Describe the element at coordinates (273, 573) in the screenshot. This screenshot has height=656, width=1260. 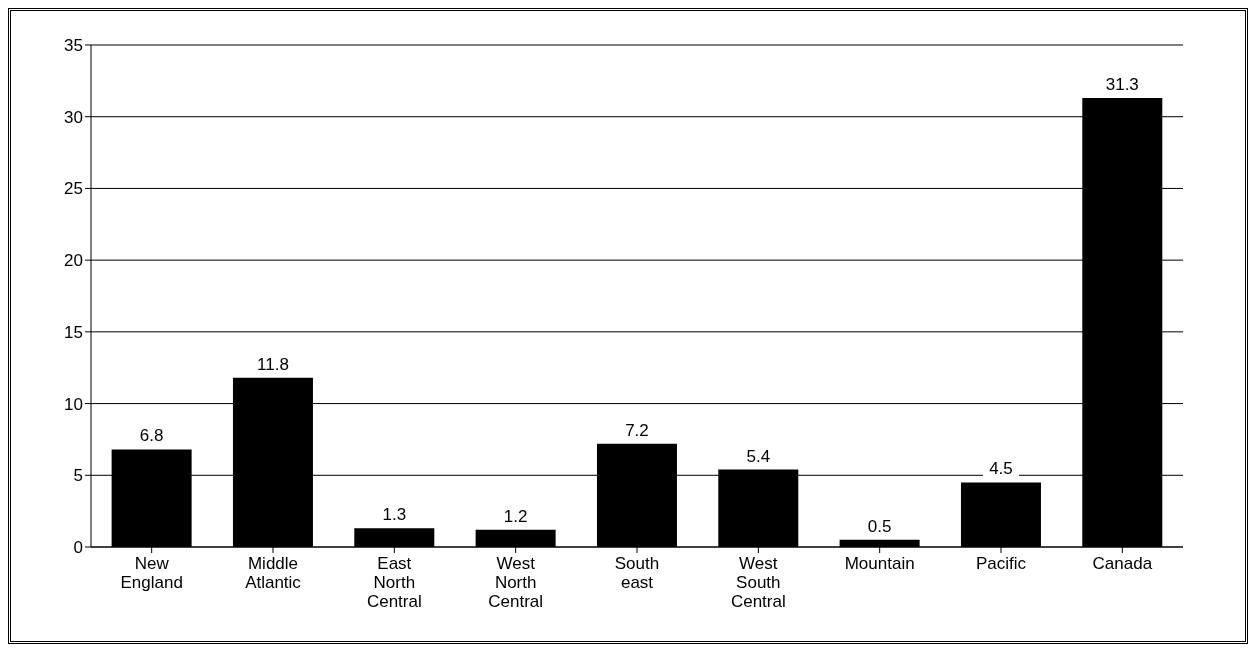
I see `x-tick-label: Middle Atlantic` at that location.